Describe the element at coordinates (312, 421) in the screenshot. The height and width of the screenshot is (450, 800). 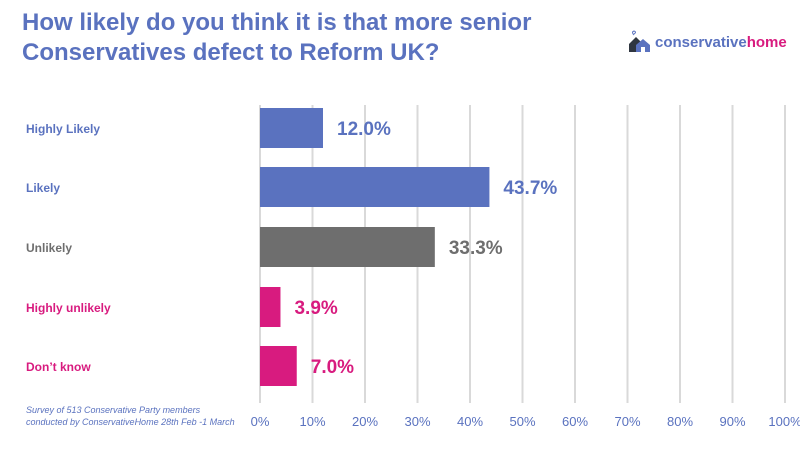
I see `x-tick-label: 10%` at that location.